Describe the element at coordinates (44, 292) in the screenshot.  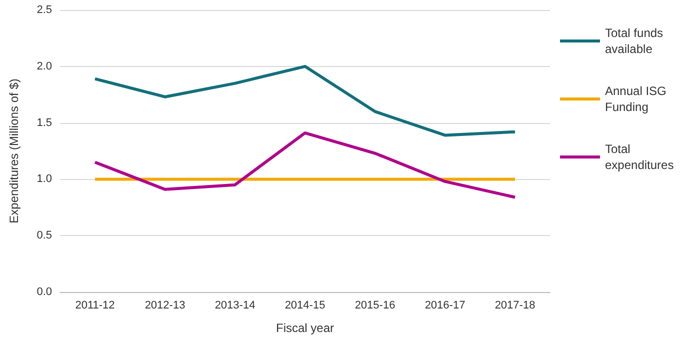
I see `y-tick-label: 0.0` at that location.